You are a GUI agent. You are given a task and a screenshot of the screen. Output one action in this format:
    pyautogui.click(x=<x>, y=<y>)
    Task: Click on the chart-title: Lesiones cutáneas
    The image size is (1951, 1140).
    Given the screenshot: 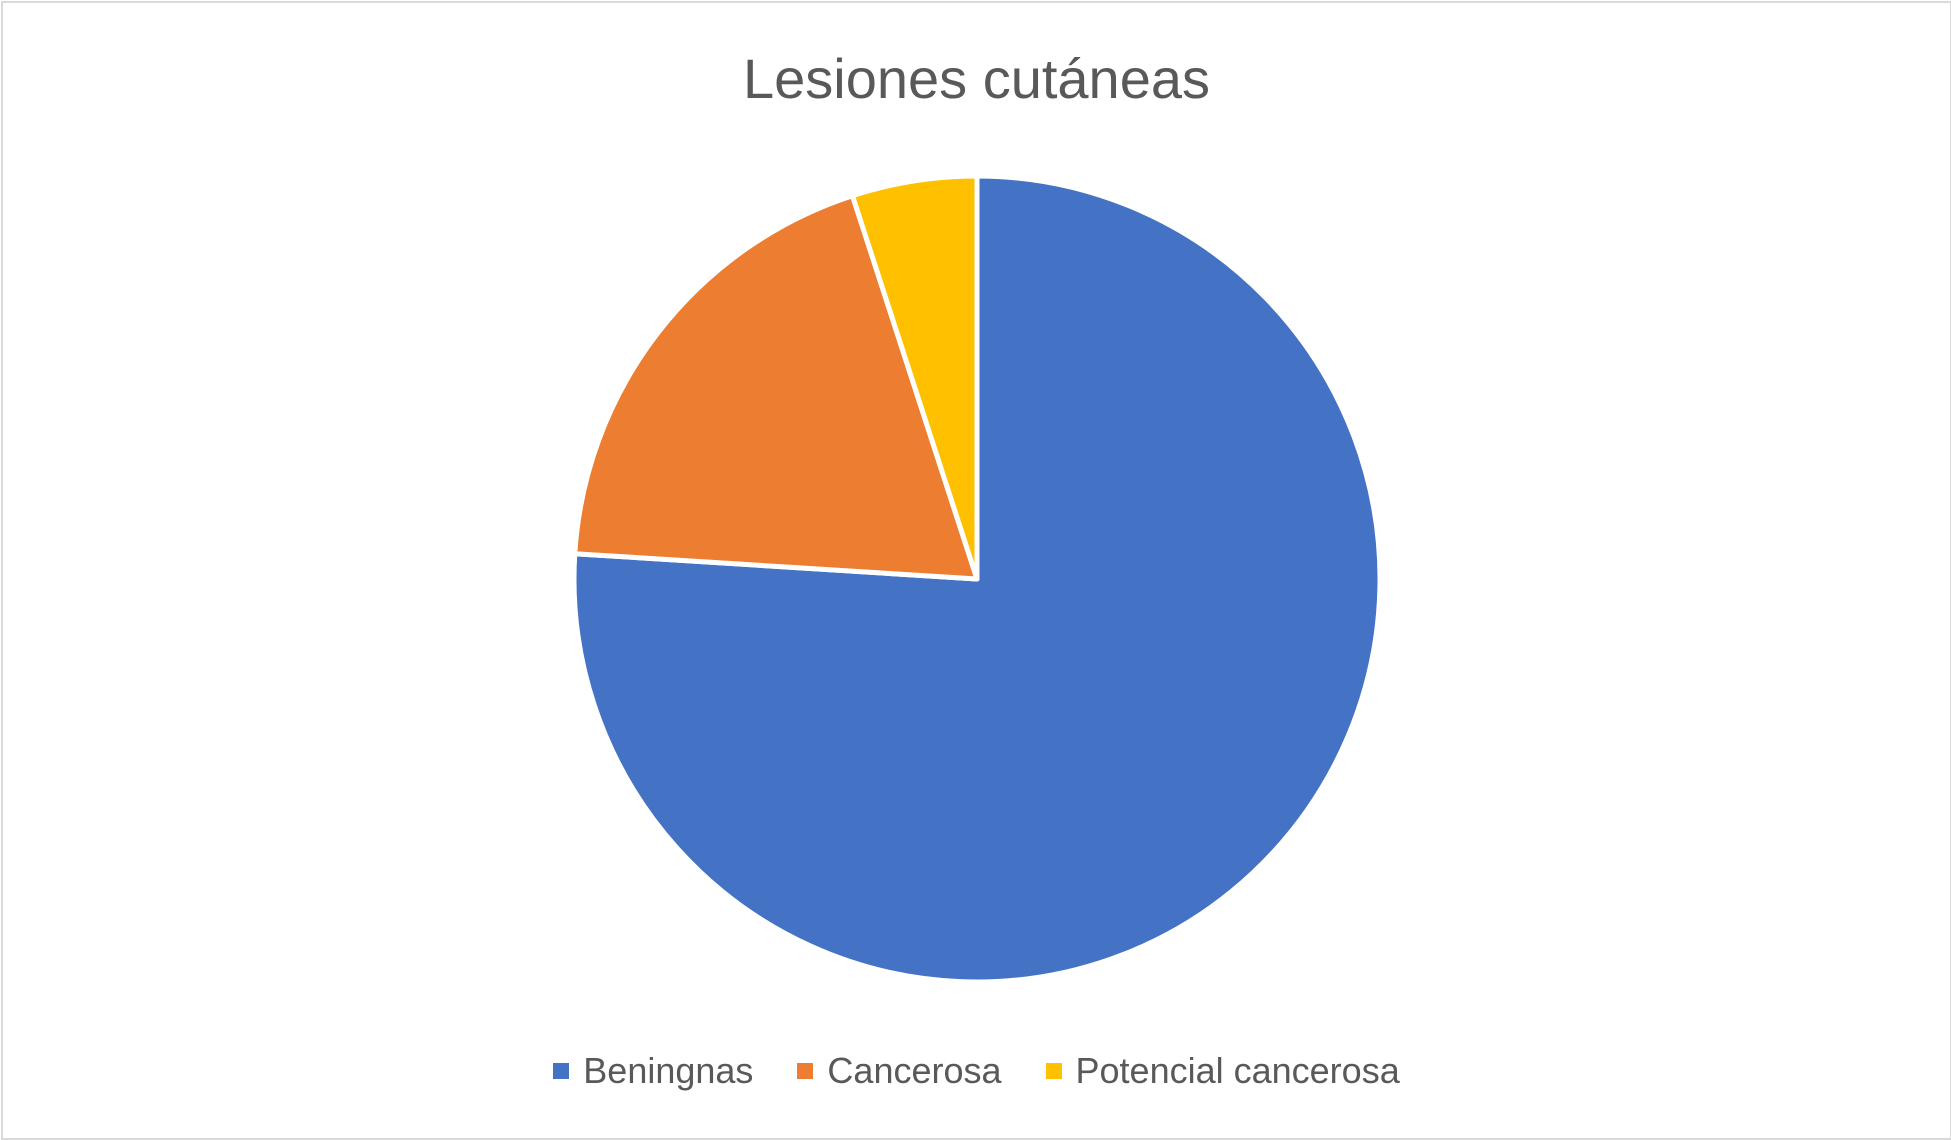 What is the action you would take?
    pyautogui.click(x=976, y=78)
    